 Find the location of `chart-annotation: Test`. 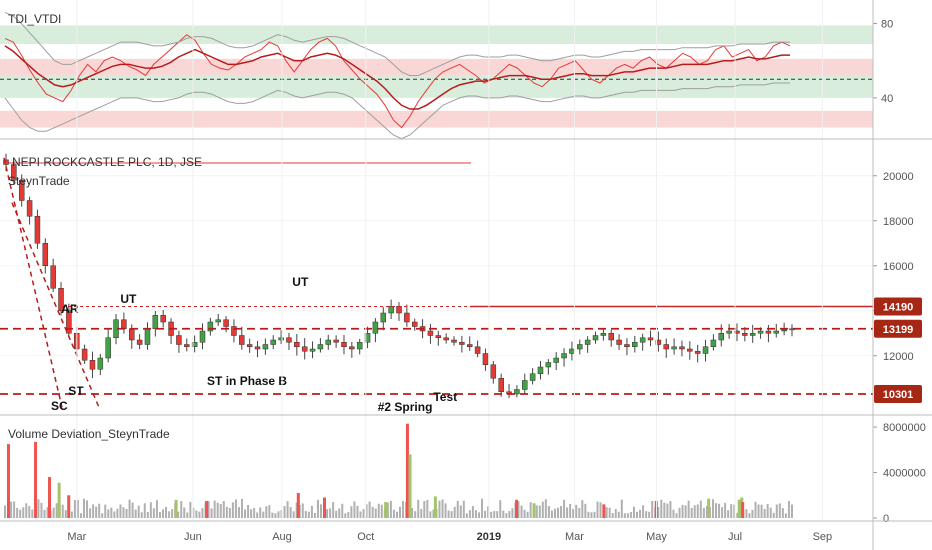

chart-annotation: Test is located at coordinates (445, 397).